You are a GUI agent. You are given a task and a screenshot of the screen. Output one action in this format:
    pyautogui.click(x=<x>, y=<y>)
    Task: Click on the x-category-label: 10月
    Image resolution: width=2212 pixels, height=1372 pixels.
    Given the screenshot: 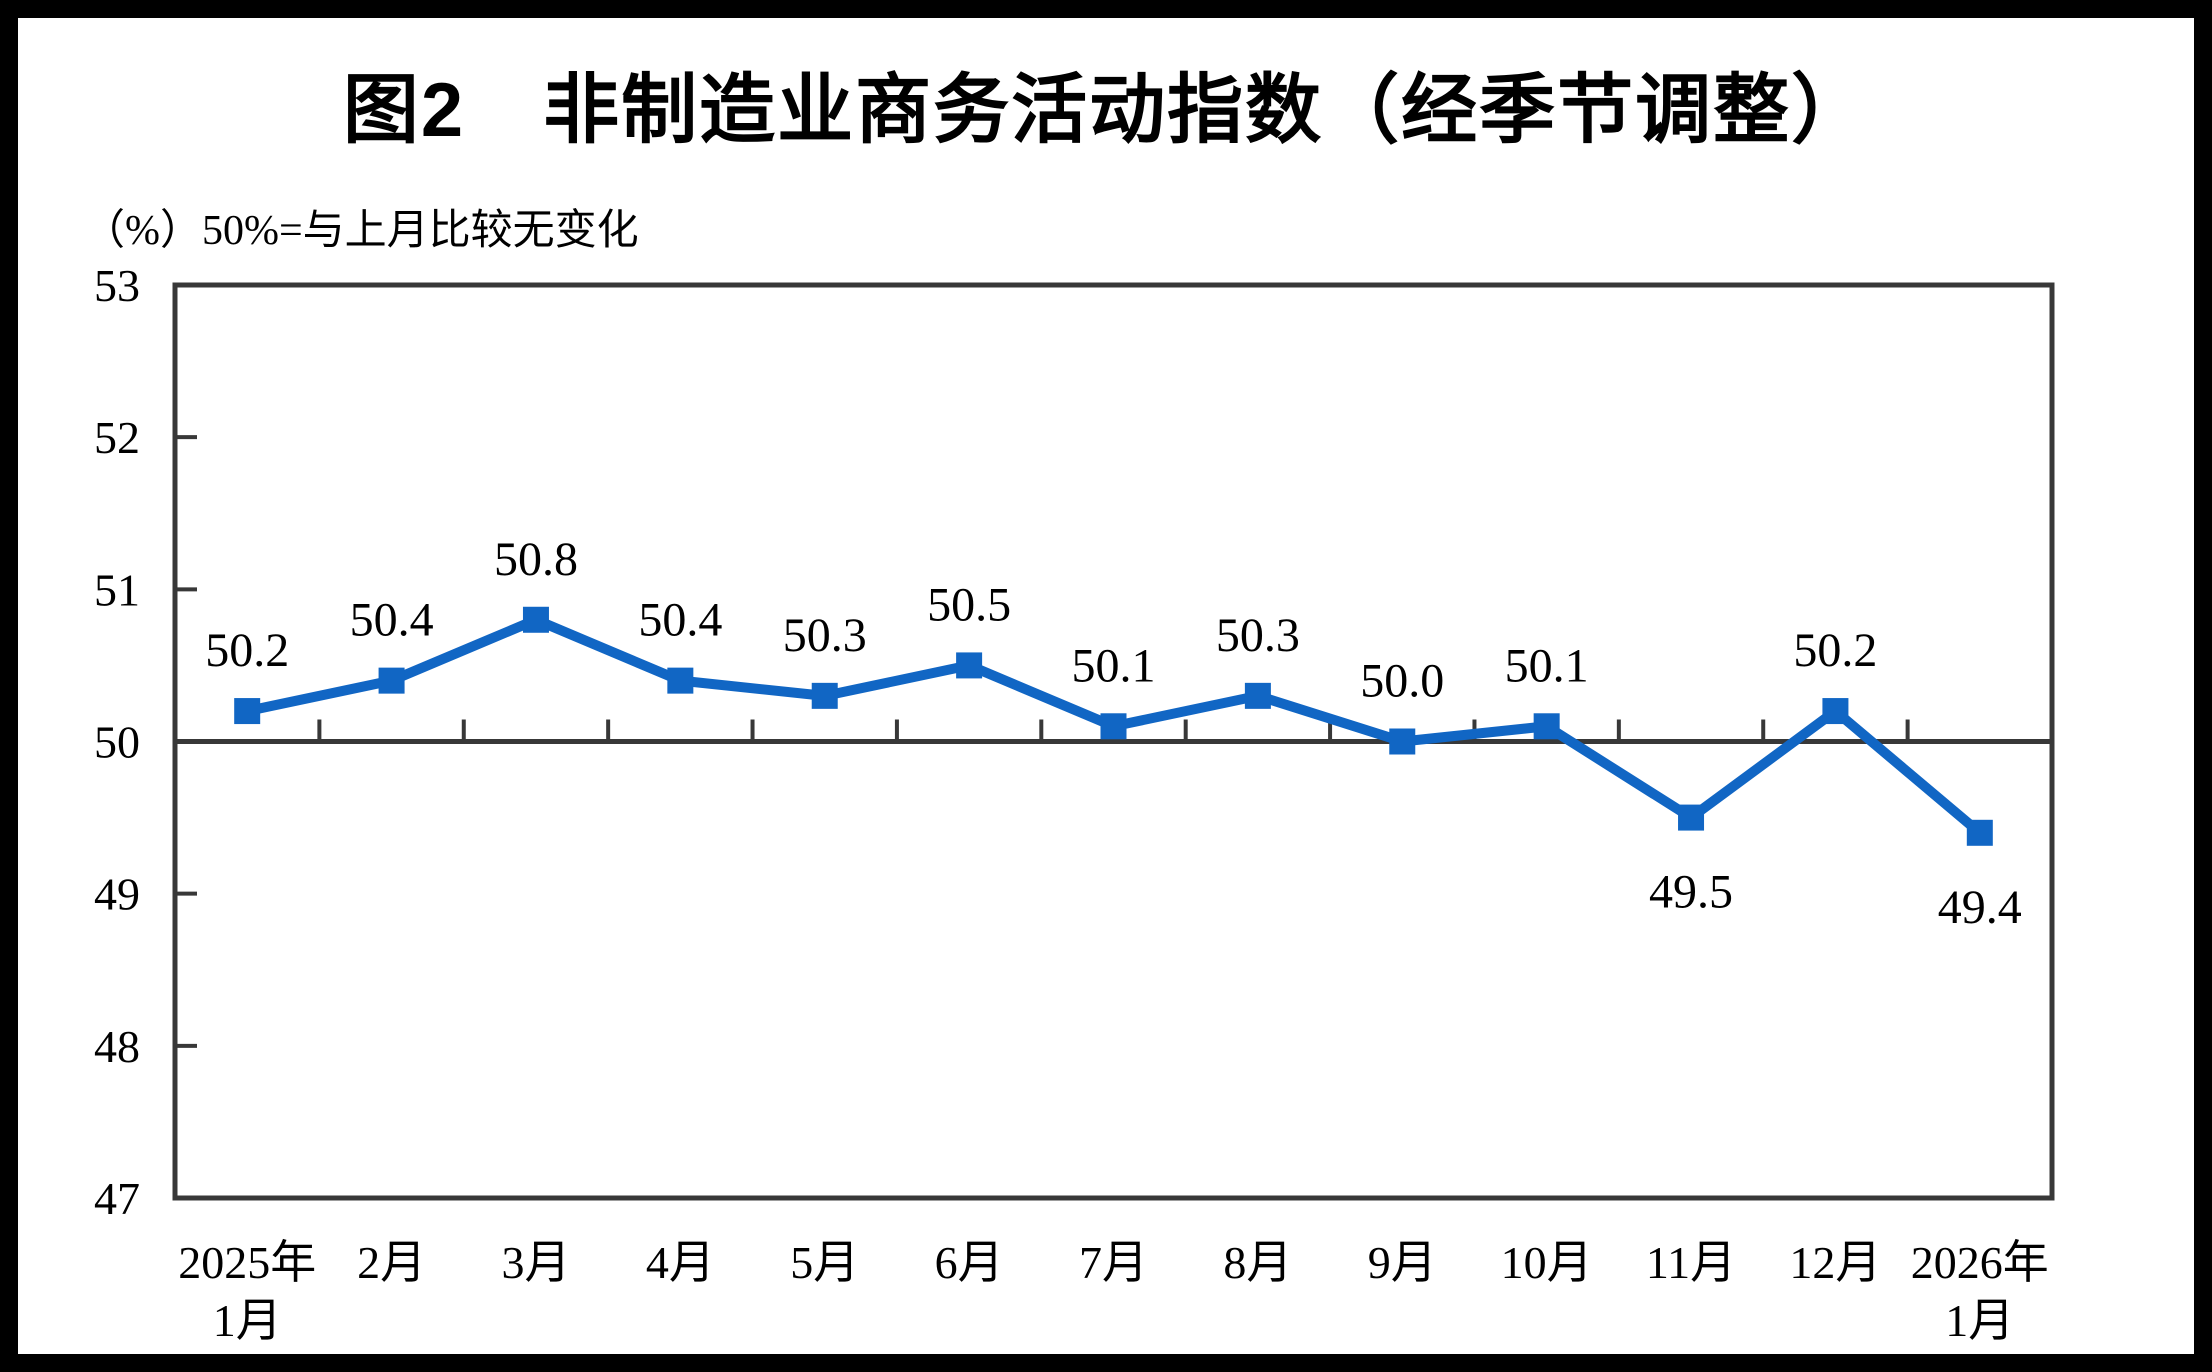 What is the action you would take?
    pyautogui.click(x=1547, y=1262)
    